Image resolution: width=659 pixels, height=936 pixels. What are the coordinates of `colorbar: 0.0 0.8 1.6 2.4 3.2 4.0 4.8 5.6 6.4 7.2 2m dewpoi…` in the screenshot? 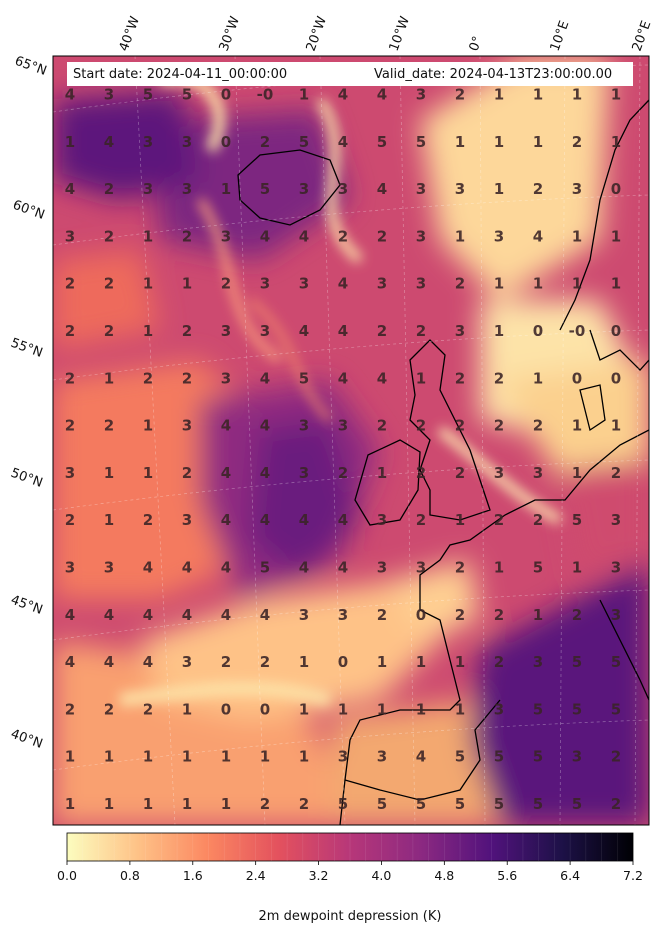 It's located at (350, 878).